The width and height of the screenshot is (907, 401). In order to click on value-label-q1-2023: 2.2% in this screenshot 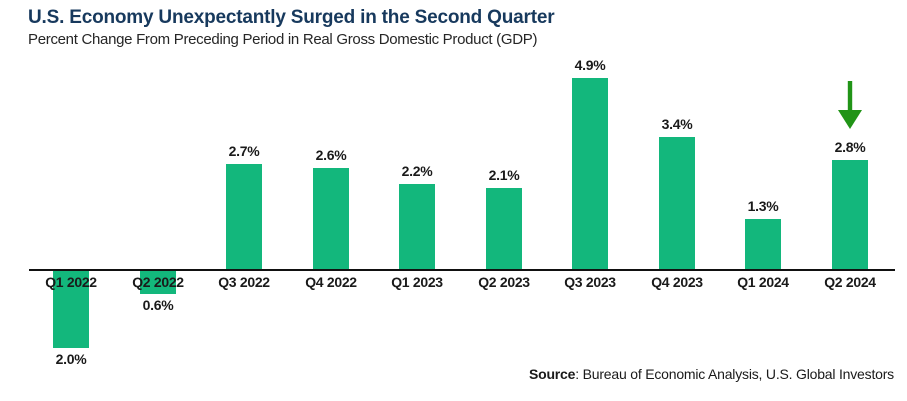, I will do `click(417, 171)`.